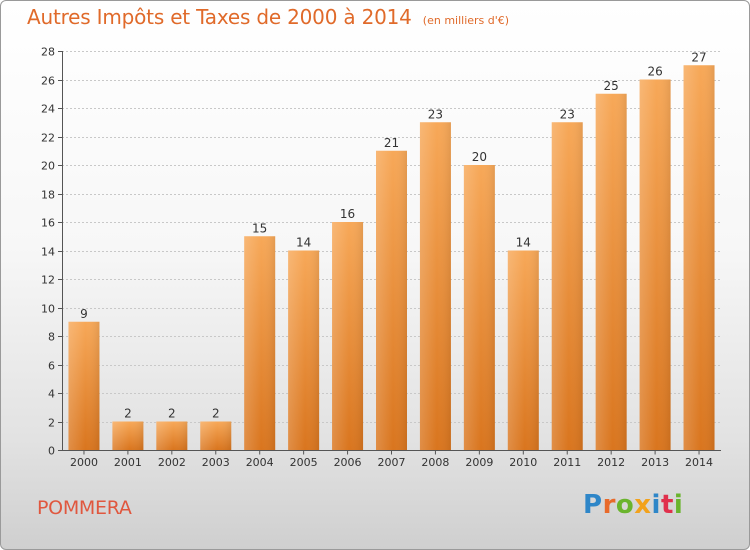  What do you see at coordinates (391, 143) in the screenshot?
I see `data-label: 21` at bounding box center [391, 143].